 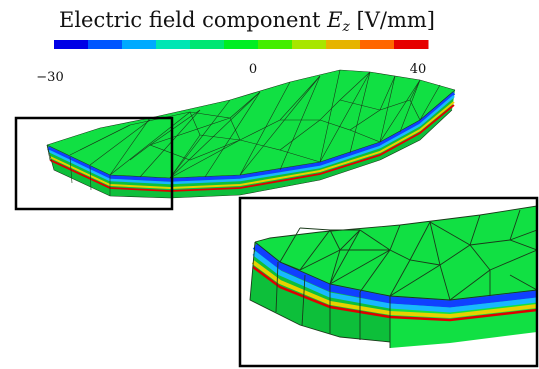 I want to click on colorbar, so click(x=241, y=44).